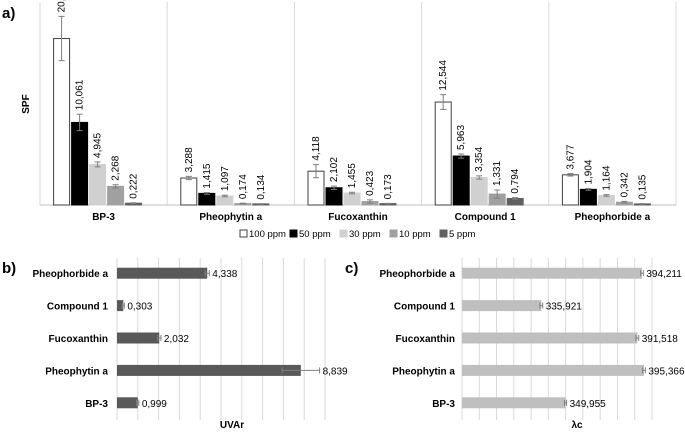 This screenshot has height=441, width=685. What do you see at coordinates (343, 233) in the screenshot?
I see `legend-swatch-30-ppm` at bounding box center [343, 233].